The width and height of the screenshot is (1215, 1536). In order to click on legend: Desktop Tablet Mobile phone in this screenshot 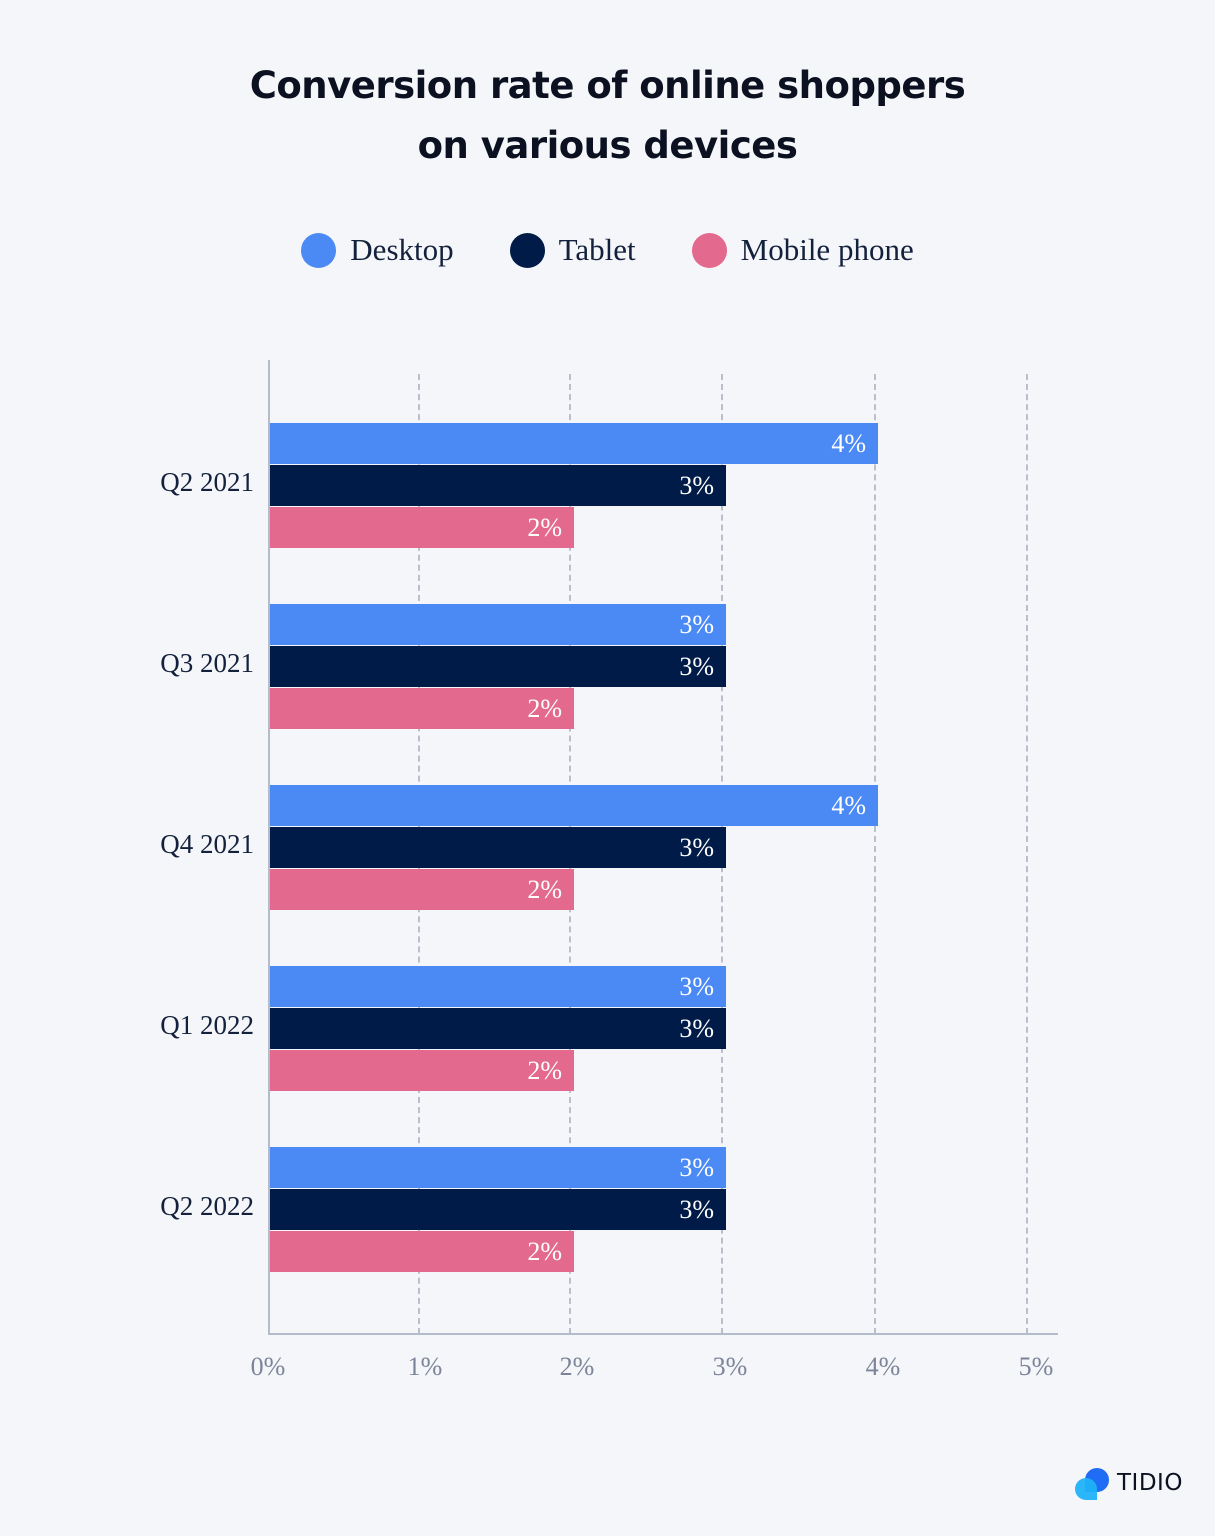, I will do `click(607, 250)`.